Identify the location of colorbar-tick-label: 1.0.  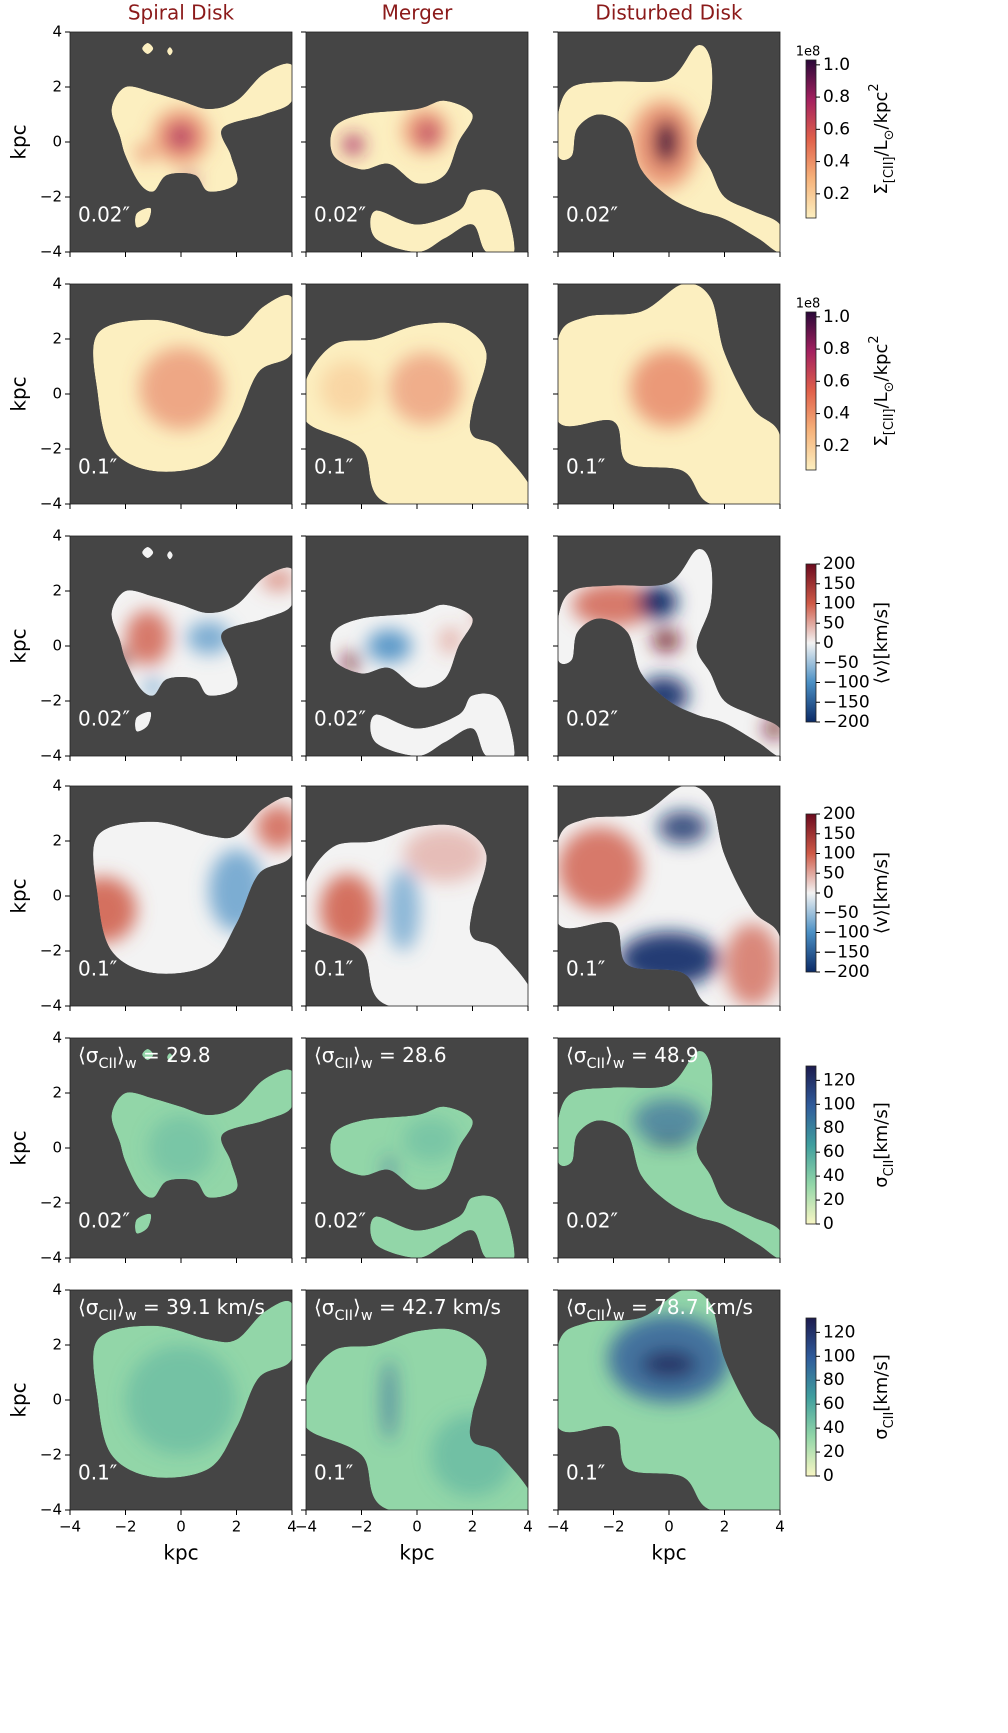
(836, 317).